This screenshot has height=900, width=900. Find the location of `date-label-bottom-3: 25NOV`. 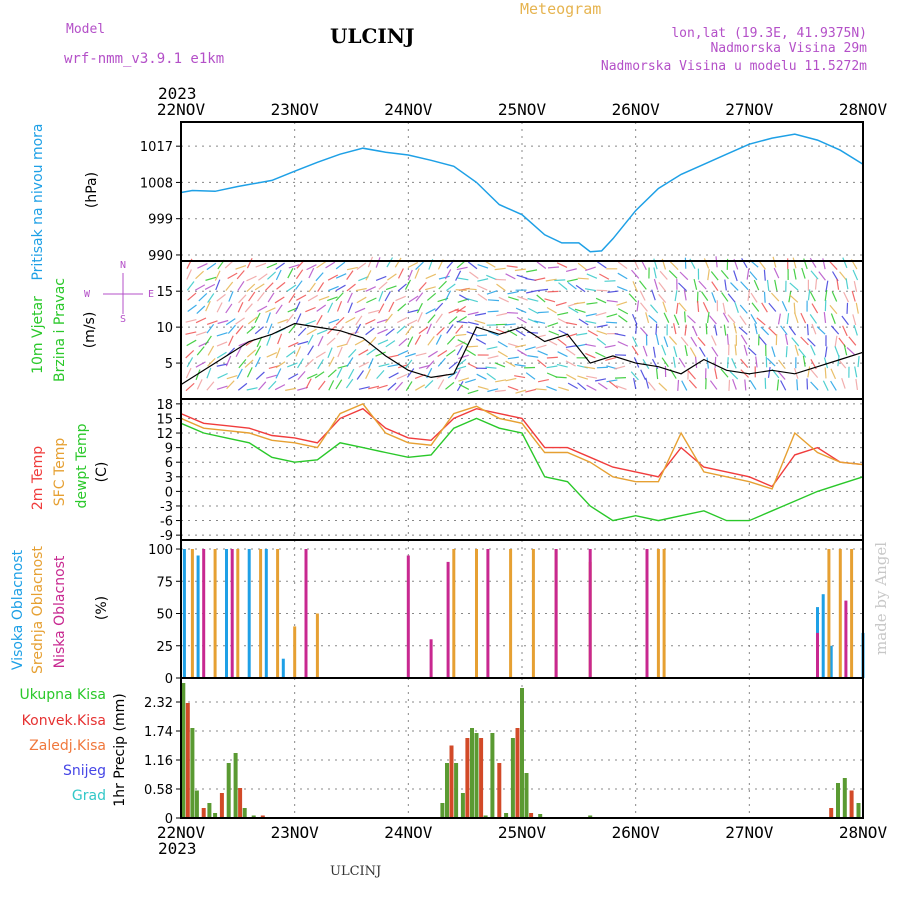

date-label-bottom-3: 25NOV is located at coordinates (522, 832).